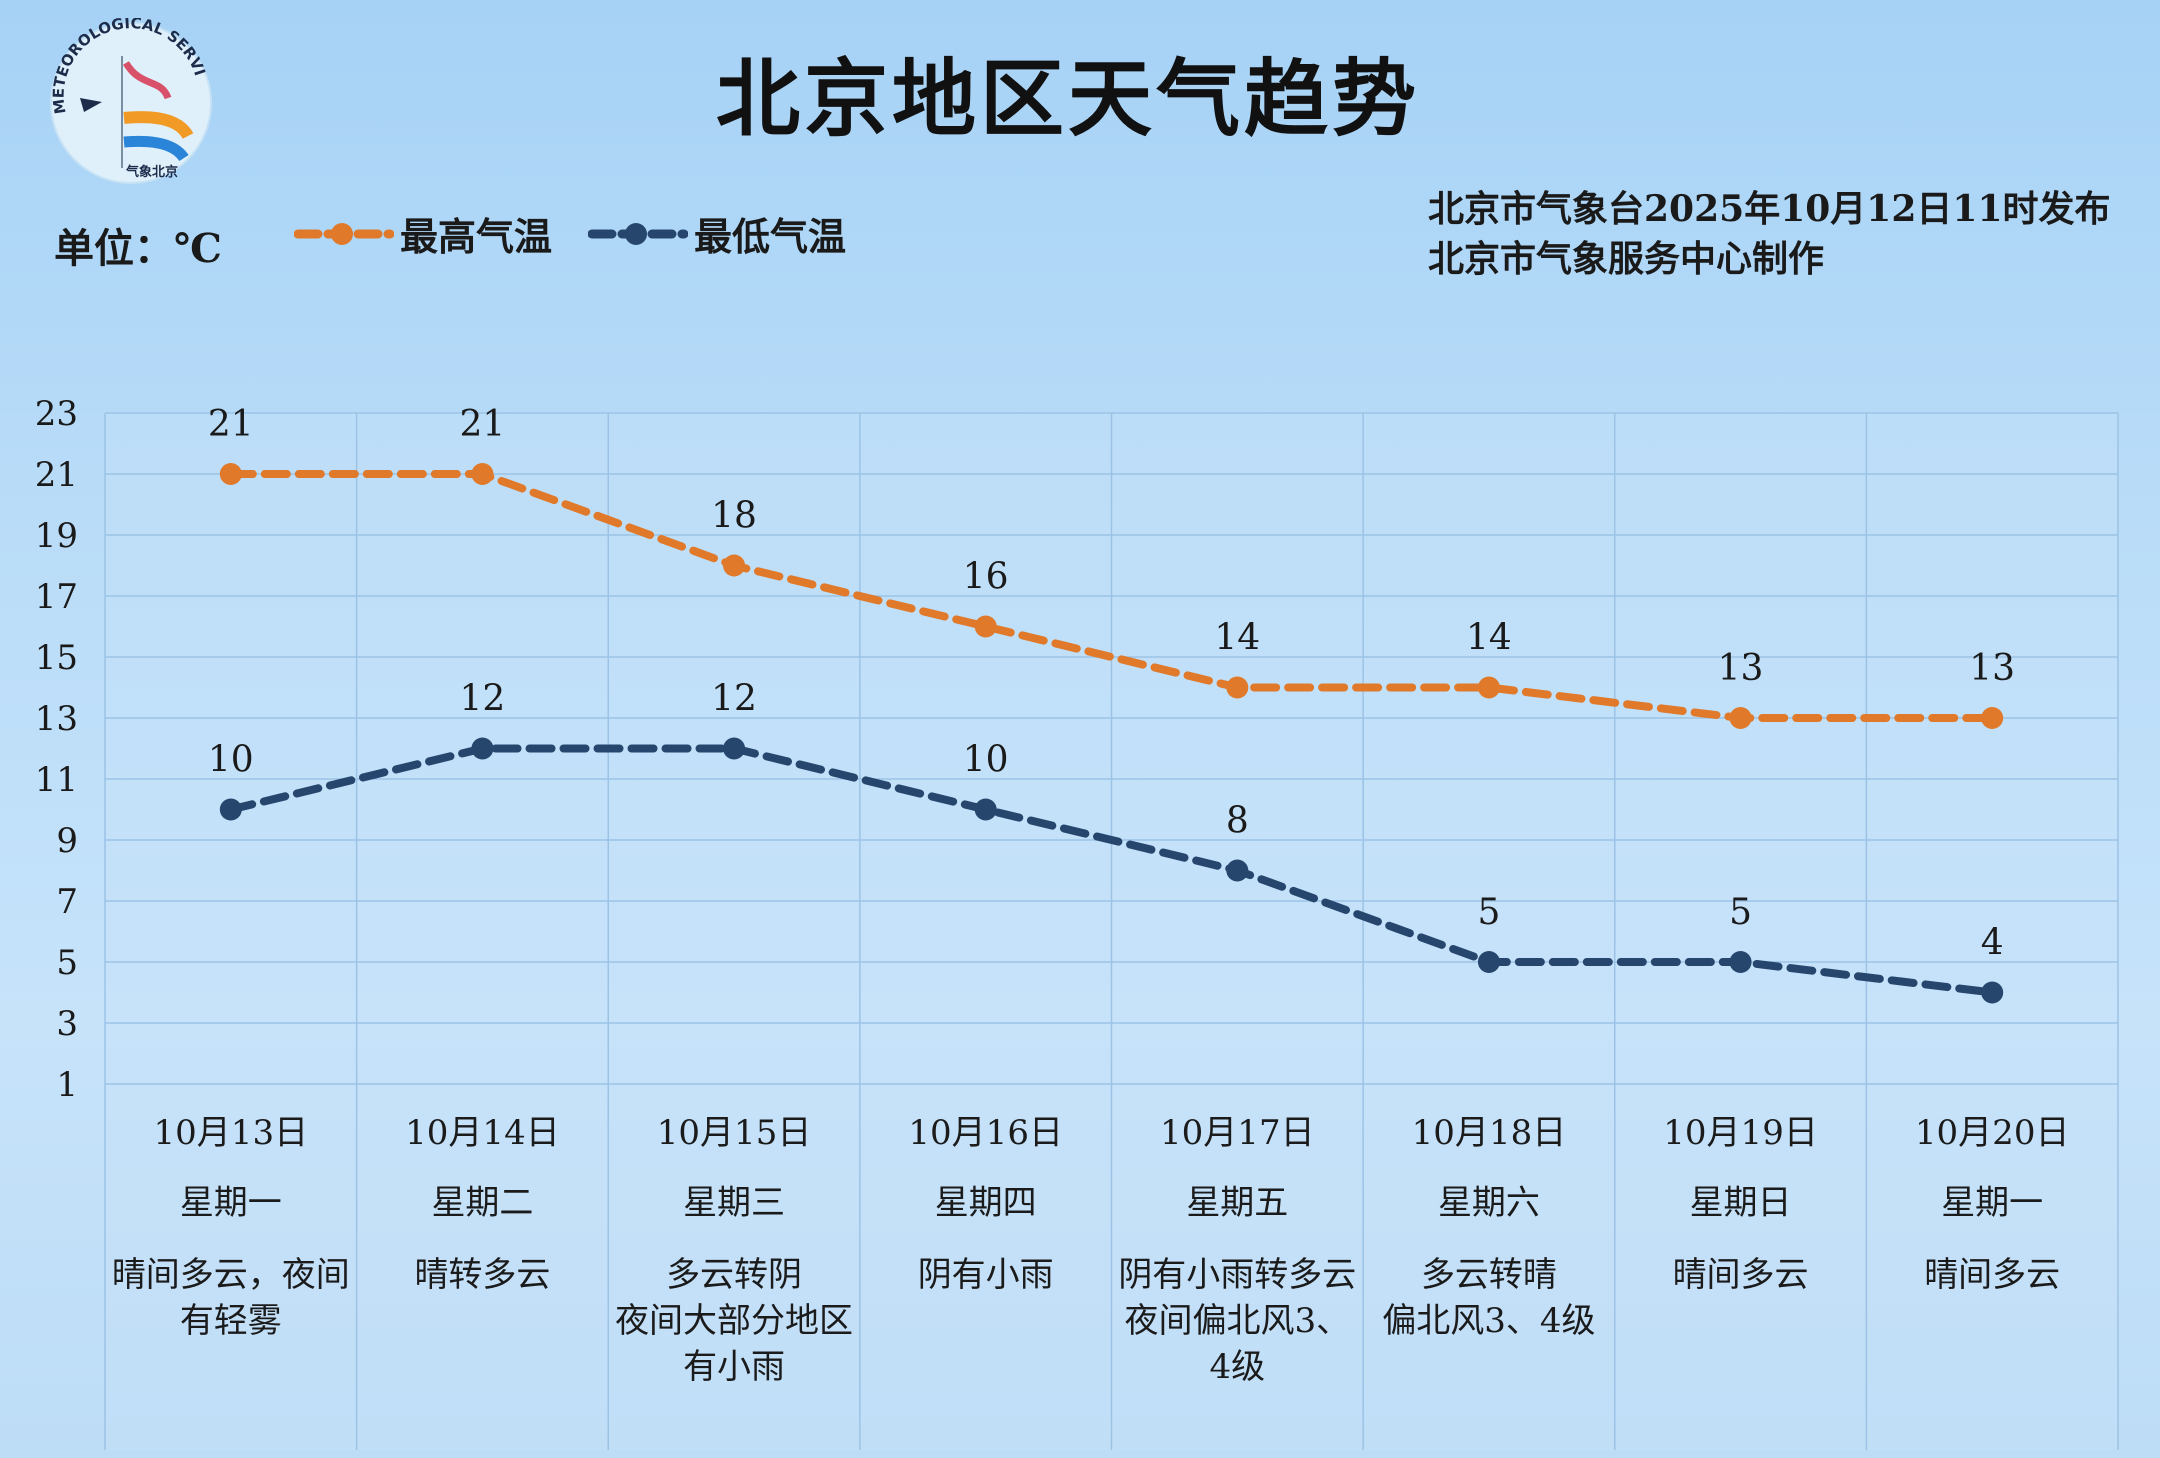 The width and height of the screenshot is (2160, 1458). I want to click on x-tick-date: 10月14日, so click(482, 1133).